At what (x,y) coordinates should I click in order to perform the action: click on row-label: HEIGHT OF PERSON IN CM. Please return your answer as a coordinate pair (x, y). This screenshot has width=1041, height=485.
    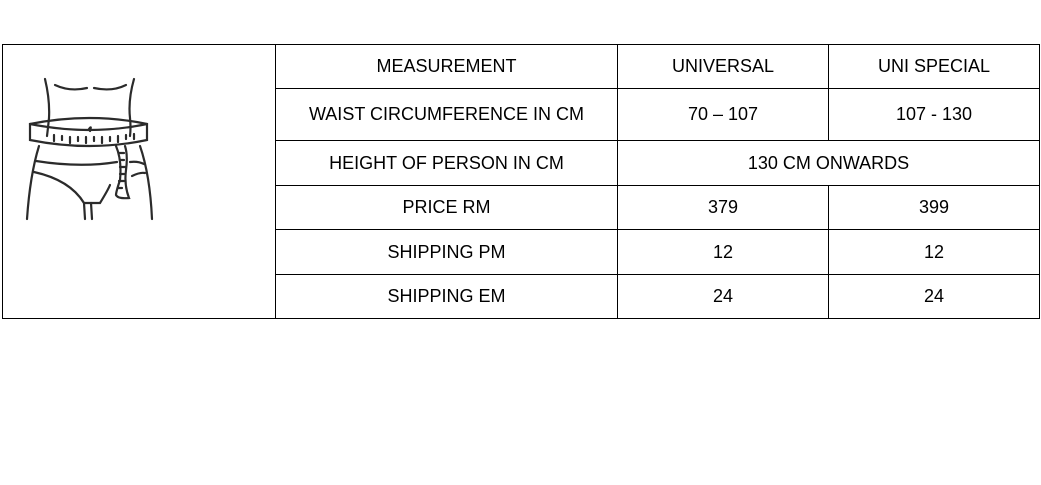
    Looking at the image, I should click on (446, 163).